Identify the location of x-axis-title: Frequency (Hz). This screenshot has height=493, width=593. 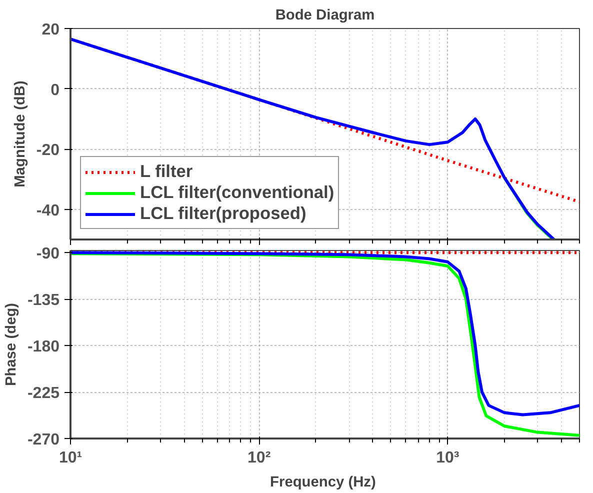
(323, 482).